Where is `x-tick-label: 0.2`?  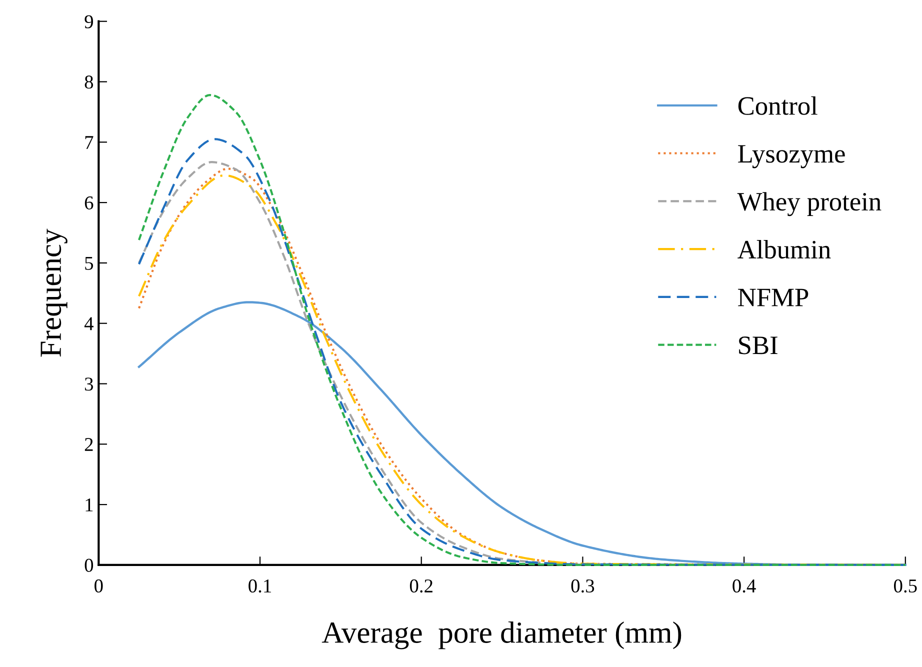
x-tick-label: 0.2 is located at coordinates (421, 586).